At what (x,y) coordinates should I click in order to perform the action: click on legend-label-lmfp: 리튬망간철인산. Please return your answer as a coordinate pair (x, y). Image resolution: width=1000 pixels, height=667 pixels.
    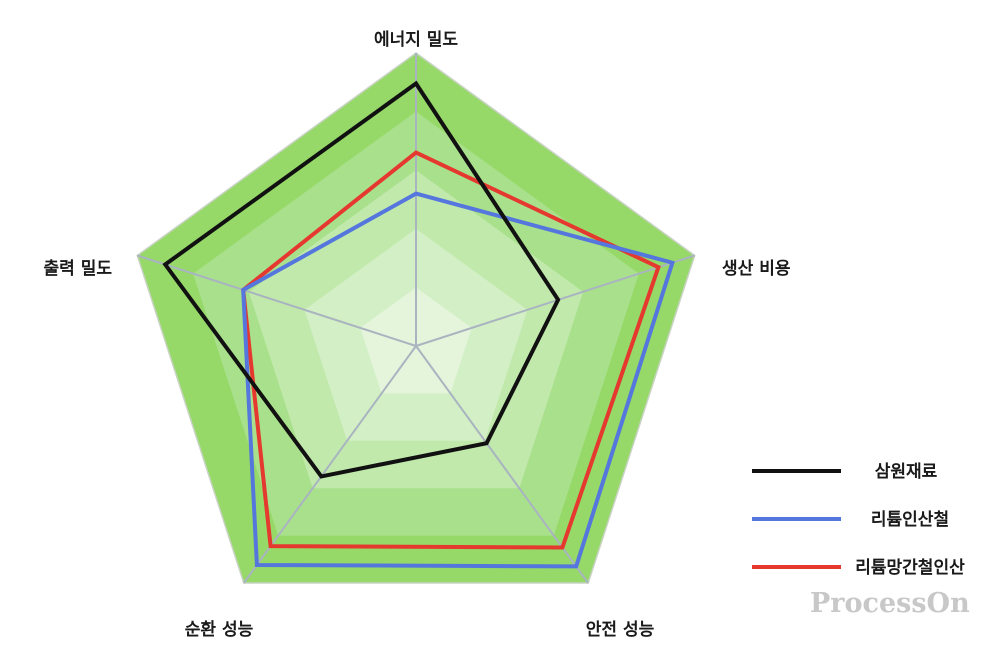
    Looking at the image, I should click on (910, 568).